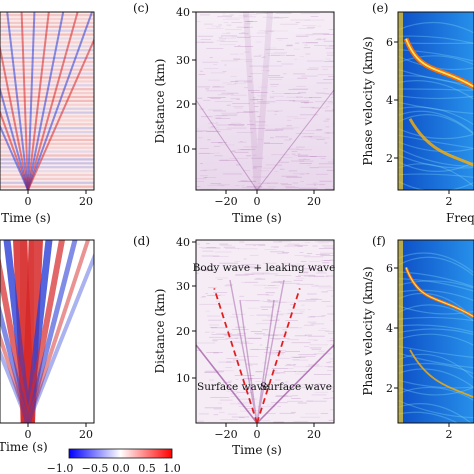 The width and height of the screenshot is (474, 474). What do you see at coordinates (86, 201) in the screenshot?
I see `panel-a-xtick-label-20: 20` at bounding box center [86, 201].